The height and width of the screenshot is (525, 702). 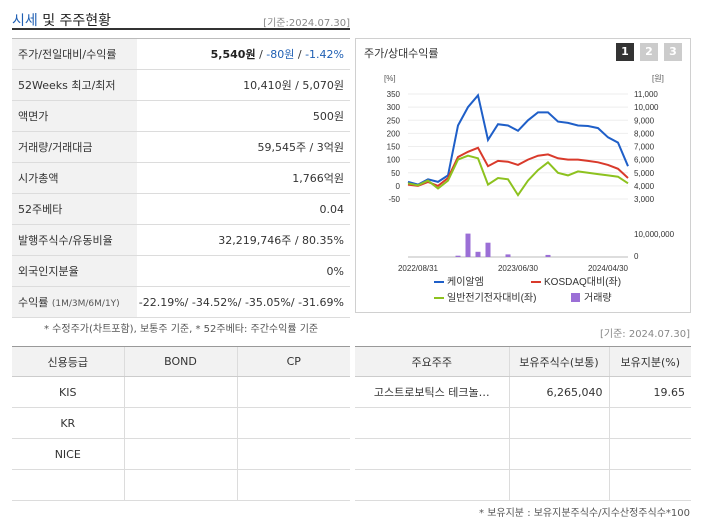 I want to click on section-title: 시세 및 주주현황, so click(x=62, y=21).